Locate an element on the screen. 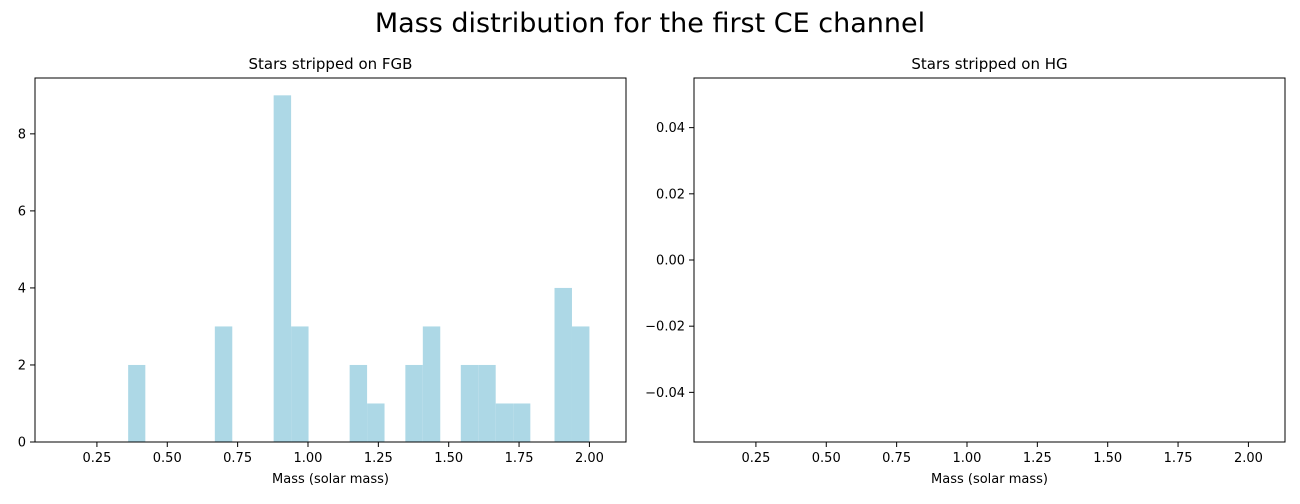 The height and width of the screenshot is (504, 1300). y-tick-label: 6 is located at coordinates (22, 211).